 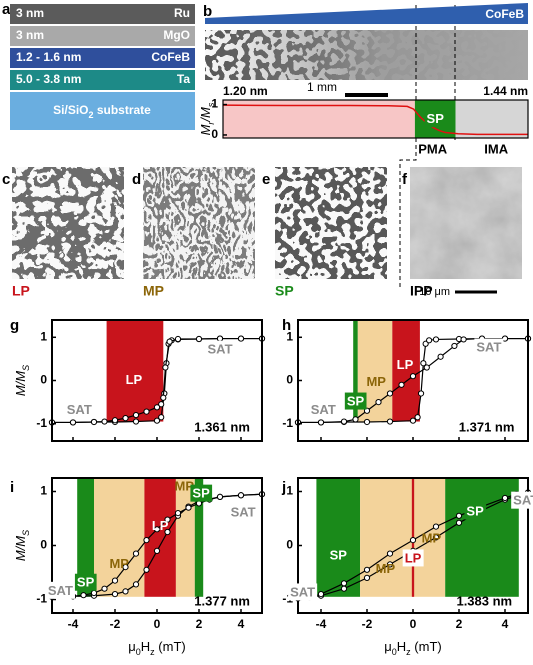 What do you see at coordinates (211, 104) in the screenshot?
I see `subscript: s` at bounding box center [211, 104].